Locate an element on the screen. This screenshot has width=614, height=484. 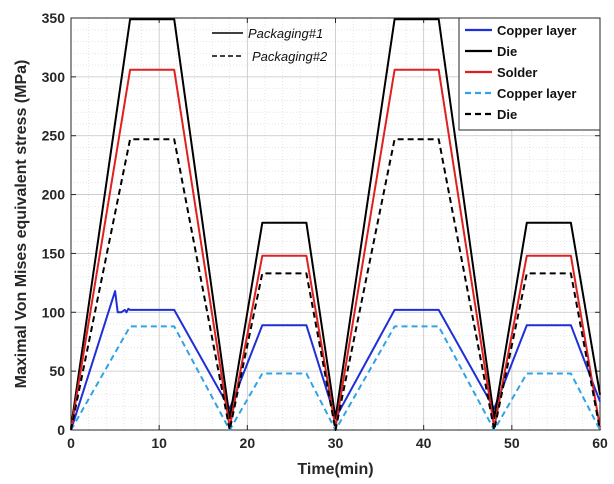
y-tick-label: 150 is located at coordinates (54, 253).